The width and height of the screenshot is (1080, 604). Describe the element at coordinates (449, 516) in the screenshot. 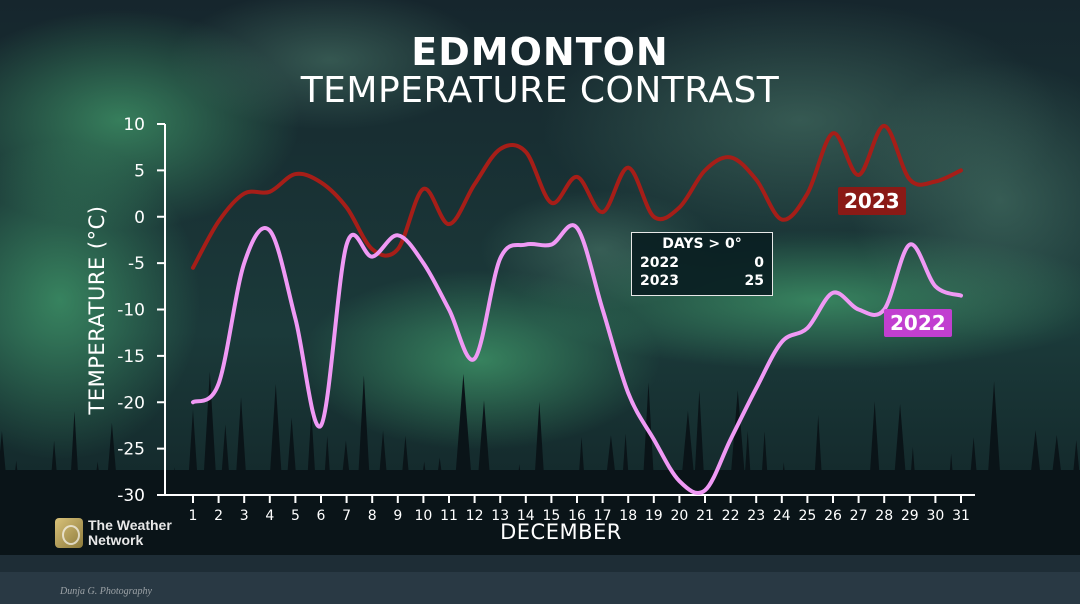

I see `x-tick-label: 11` at that location.